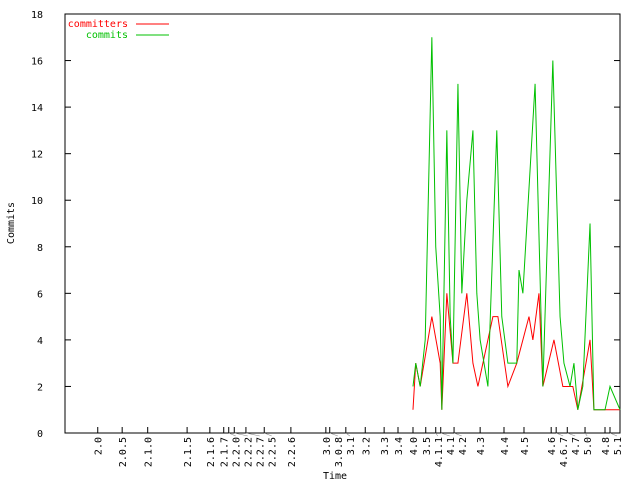  Describe the element at coordinates (98, 24) in the screenshot. I see `legend-label-committers: committers` at that location.